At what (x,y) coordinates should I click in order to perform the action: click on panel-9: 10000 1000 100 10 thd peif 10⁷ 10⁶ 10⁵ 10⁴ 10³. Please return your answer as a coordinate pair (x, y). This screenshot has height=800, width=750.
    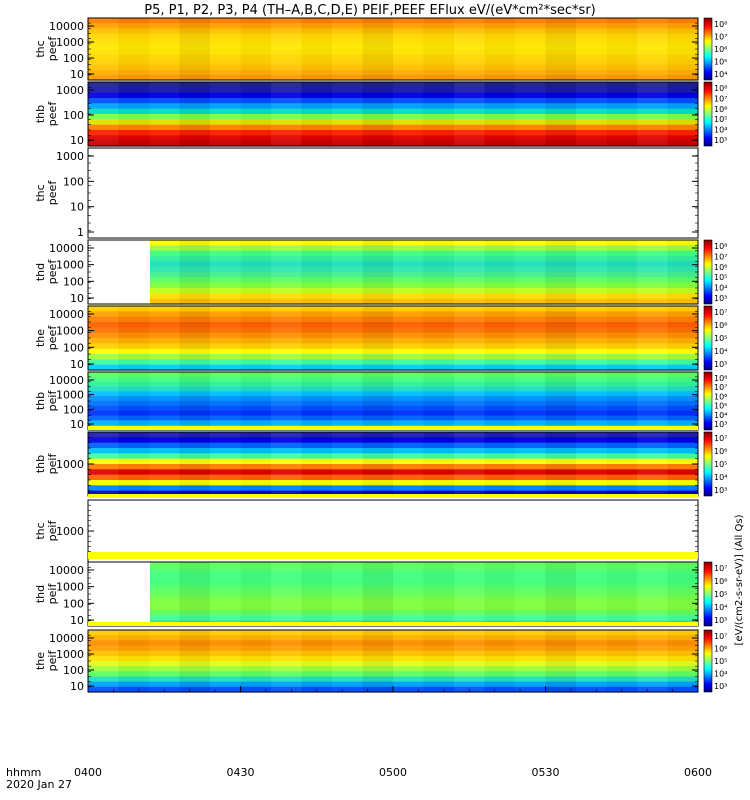
    Looking at the image, I should click on (380, 594).